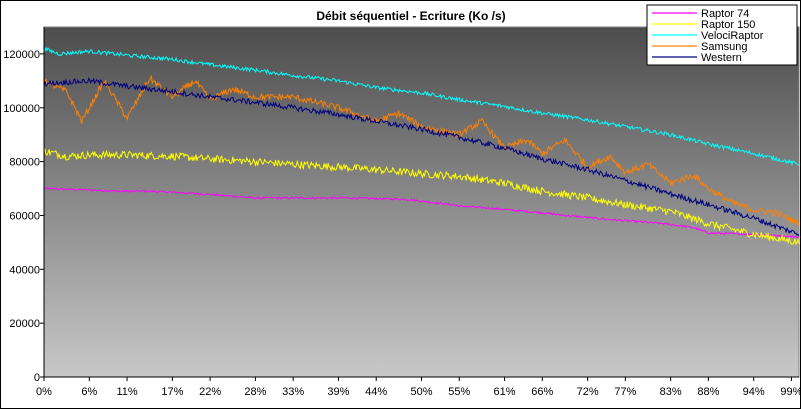 This screenshot has height=409, width=801. Describe the element at coordinates (37, 378) in the screenshot. I see `y-tick-label: 0` at that location.